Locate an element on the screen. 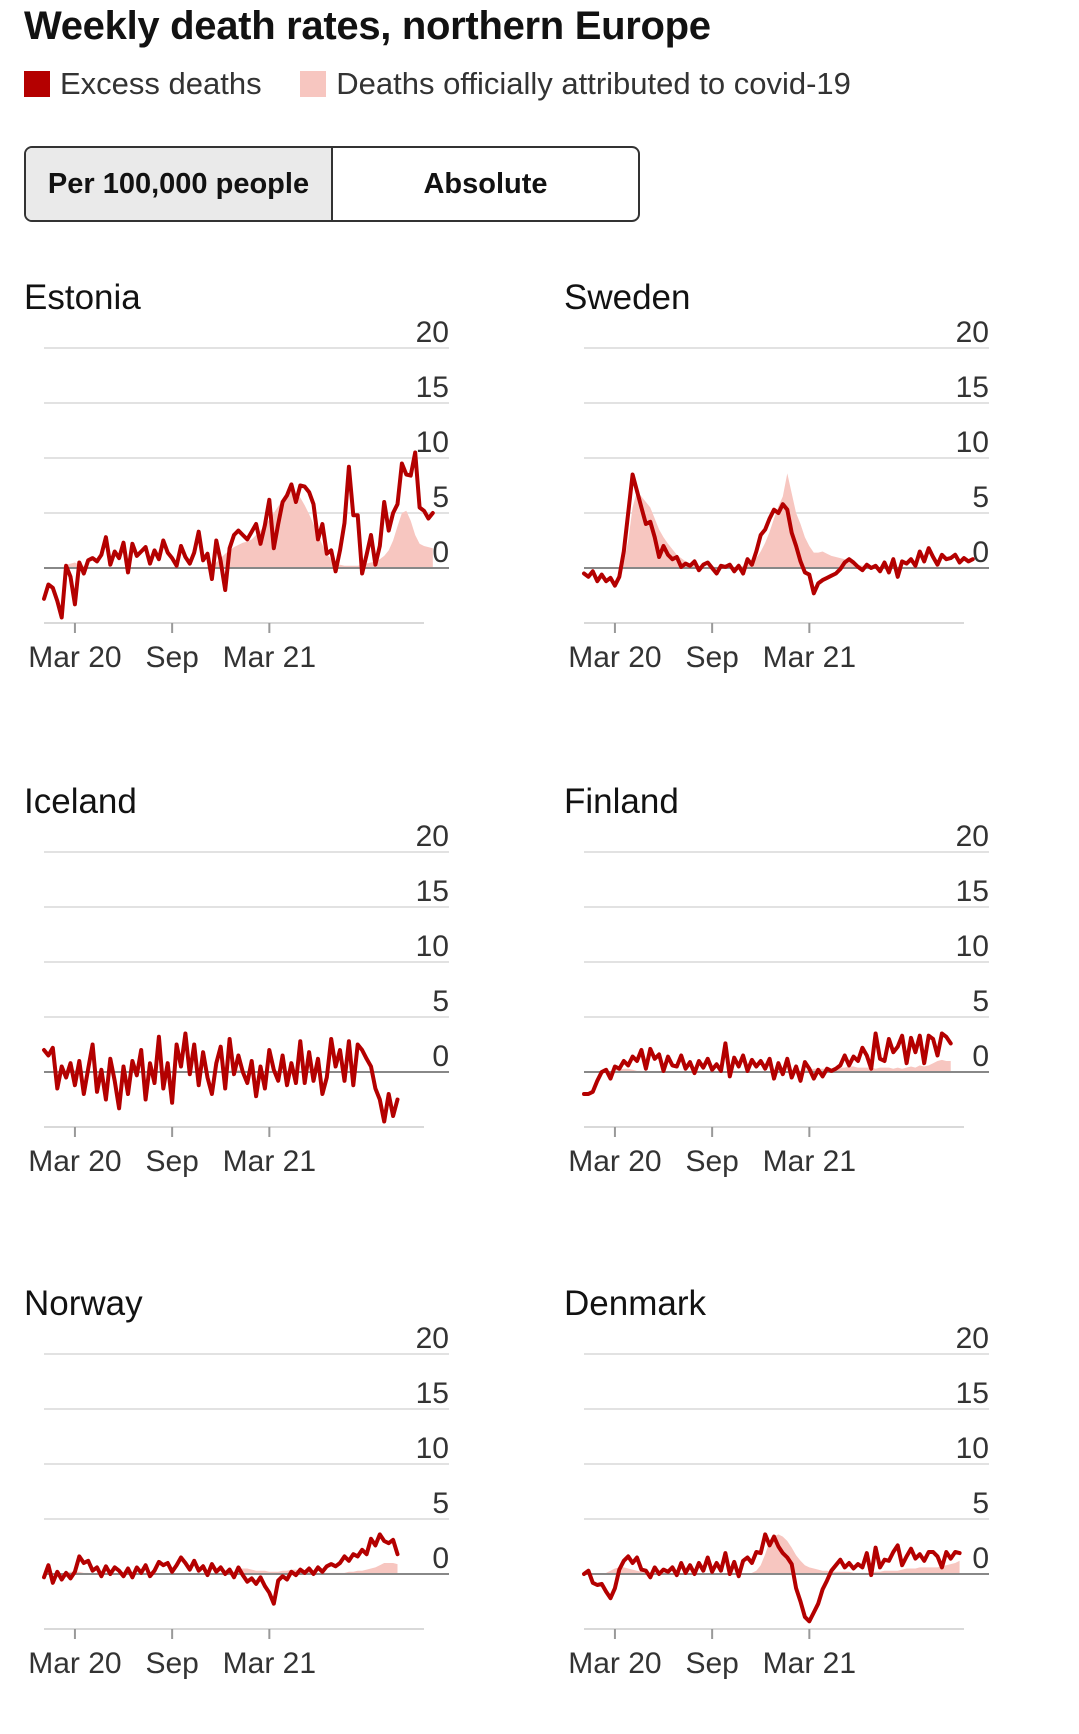 The width and height of the screenshot is (1079, 1734). chart-iceland: 0 5 10 15 20 Mar 20 Sep Mar 21 is located at coordinates (238, 999).